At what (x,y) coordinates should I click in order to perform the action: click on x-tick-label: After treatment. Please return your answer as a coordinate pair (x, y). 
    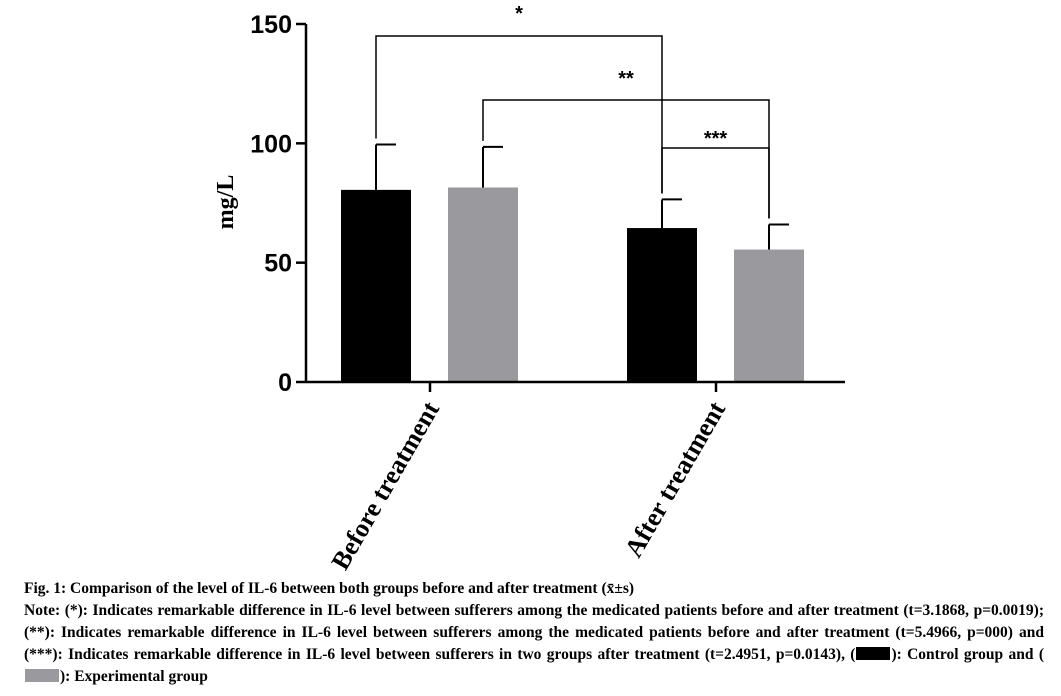
    Looking at the image, I should click on (675, 479).